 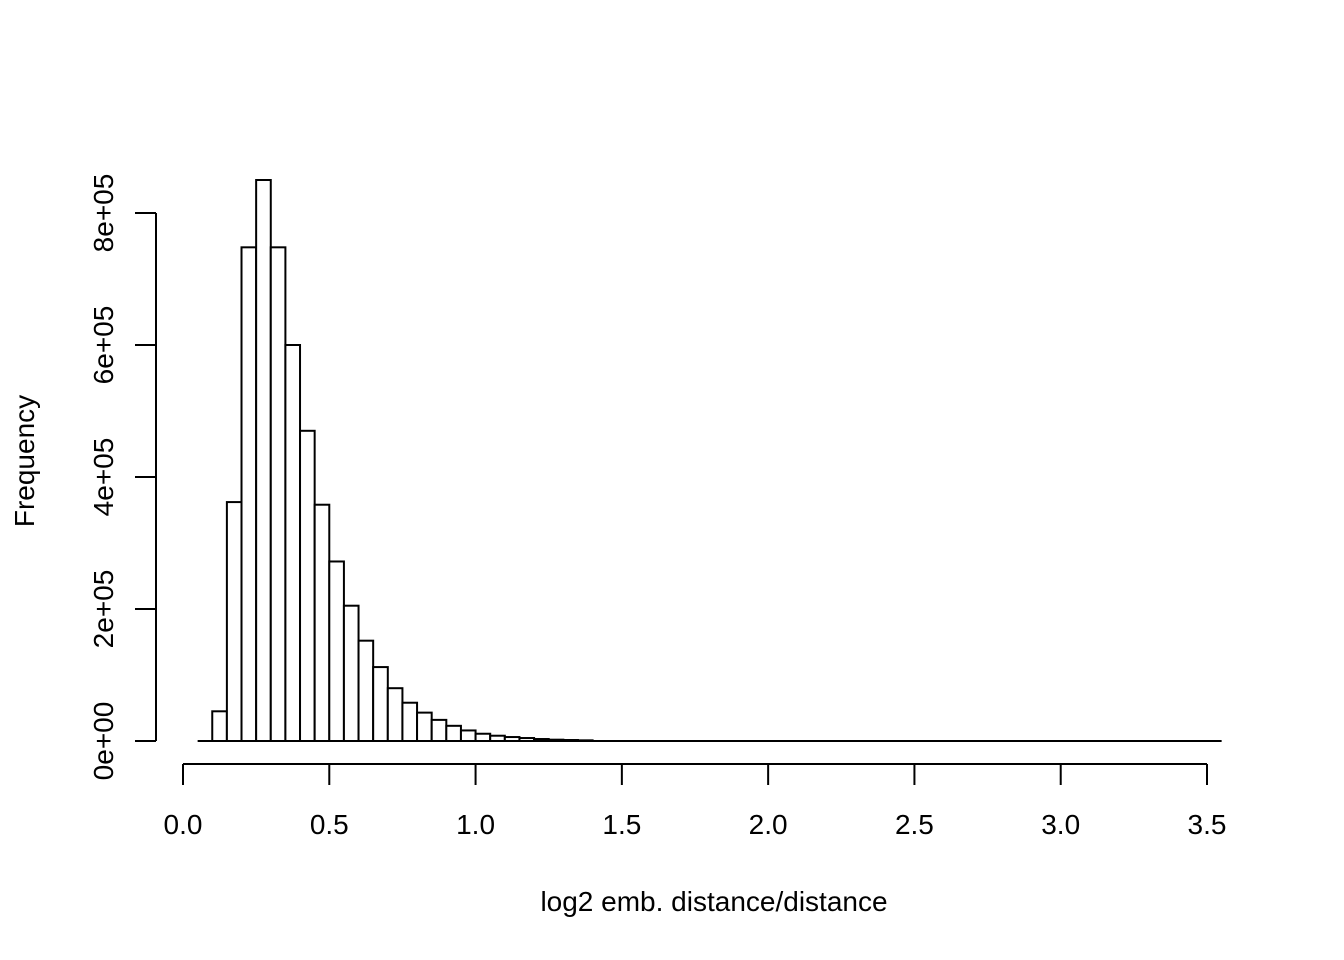 I want to click on x-tick-label: 0.0, so click(x=183, y=824).